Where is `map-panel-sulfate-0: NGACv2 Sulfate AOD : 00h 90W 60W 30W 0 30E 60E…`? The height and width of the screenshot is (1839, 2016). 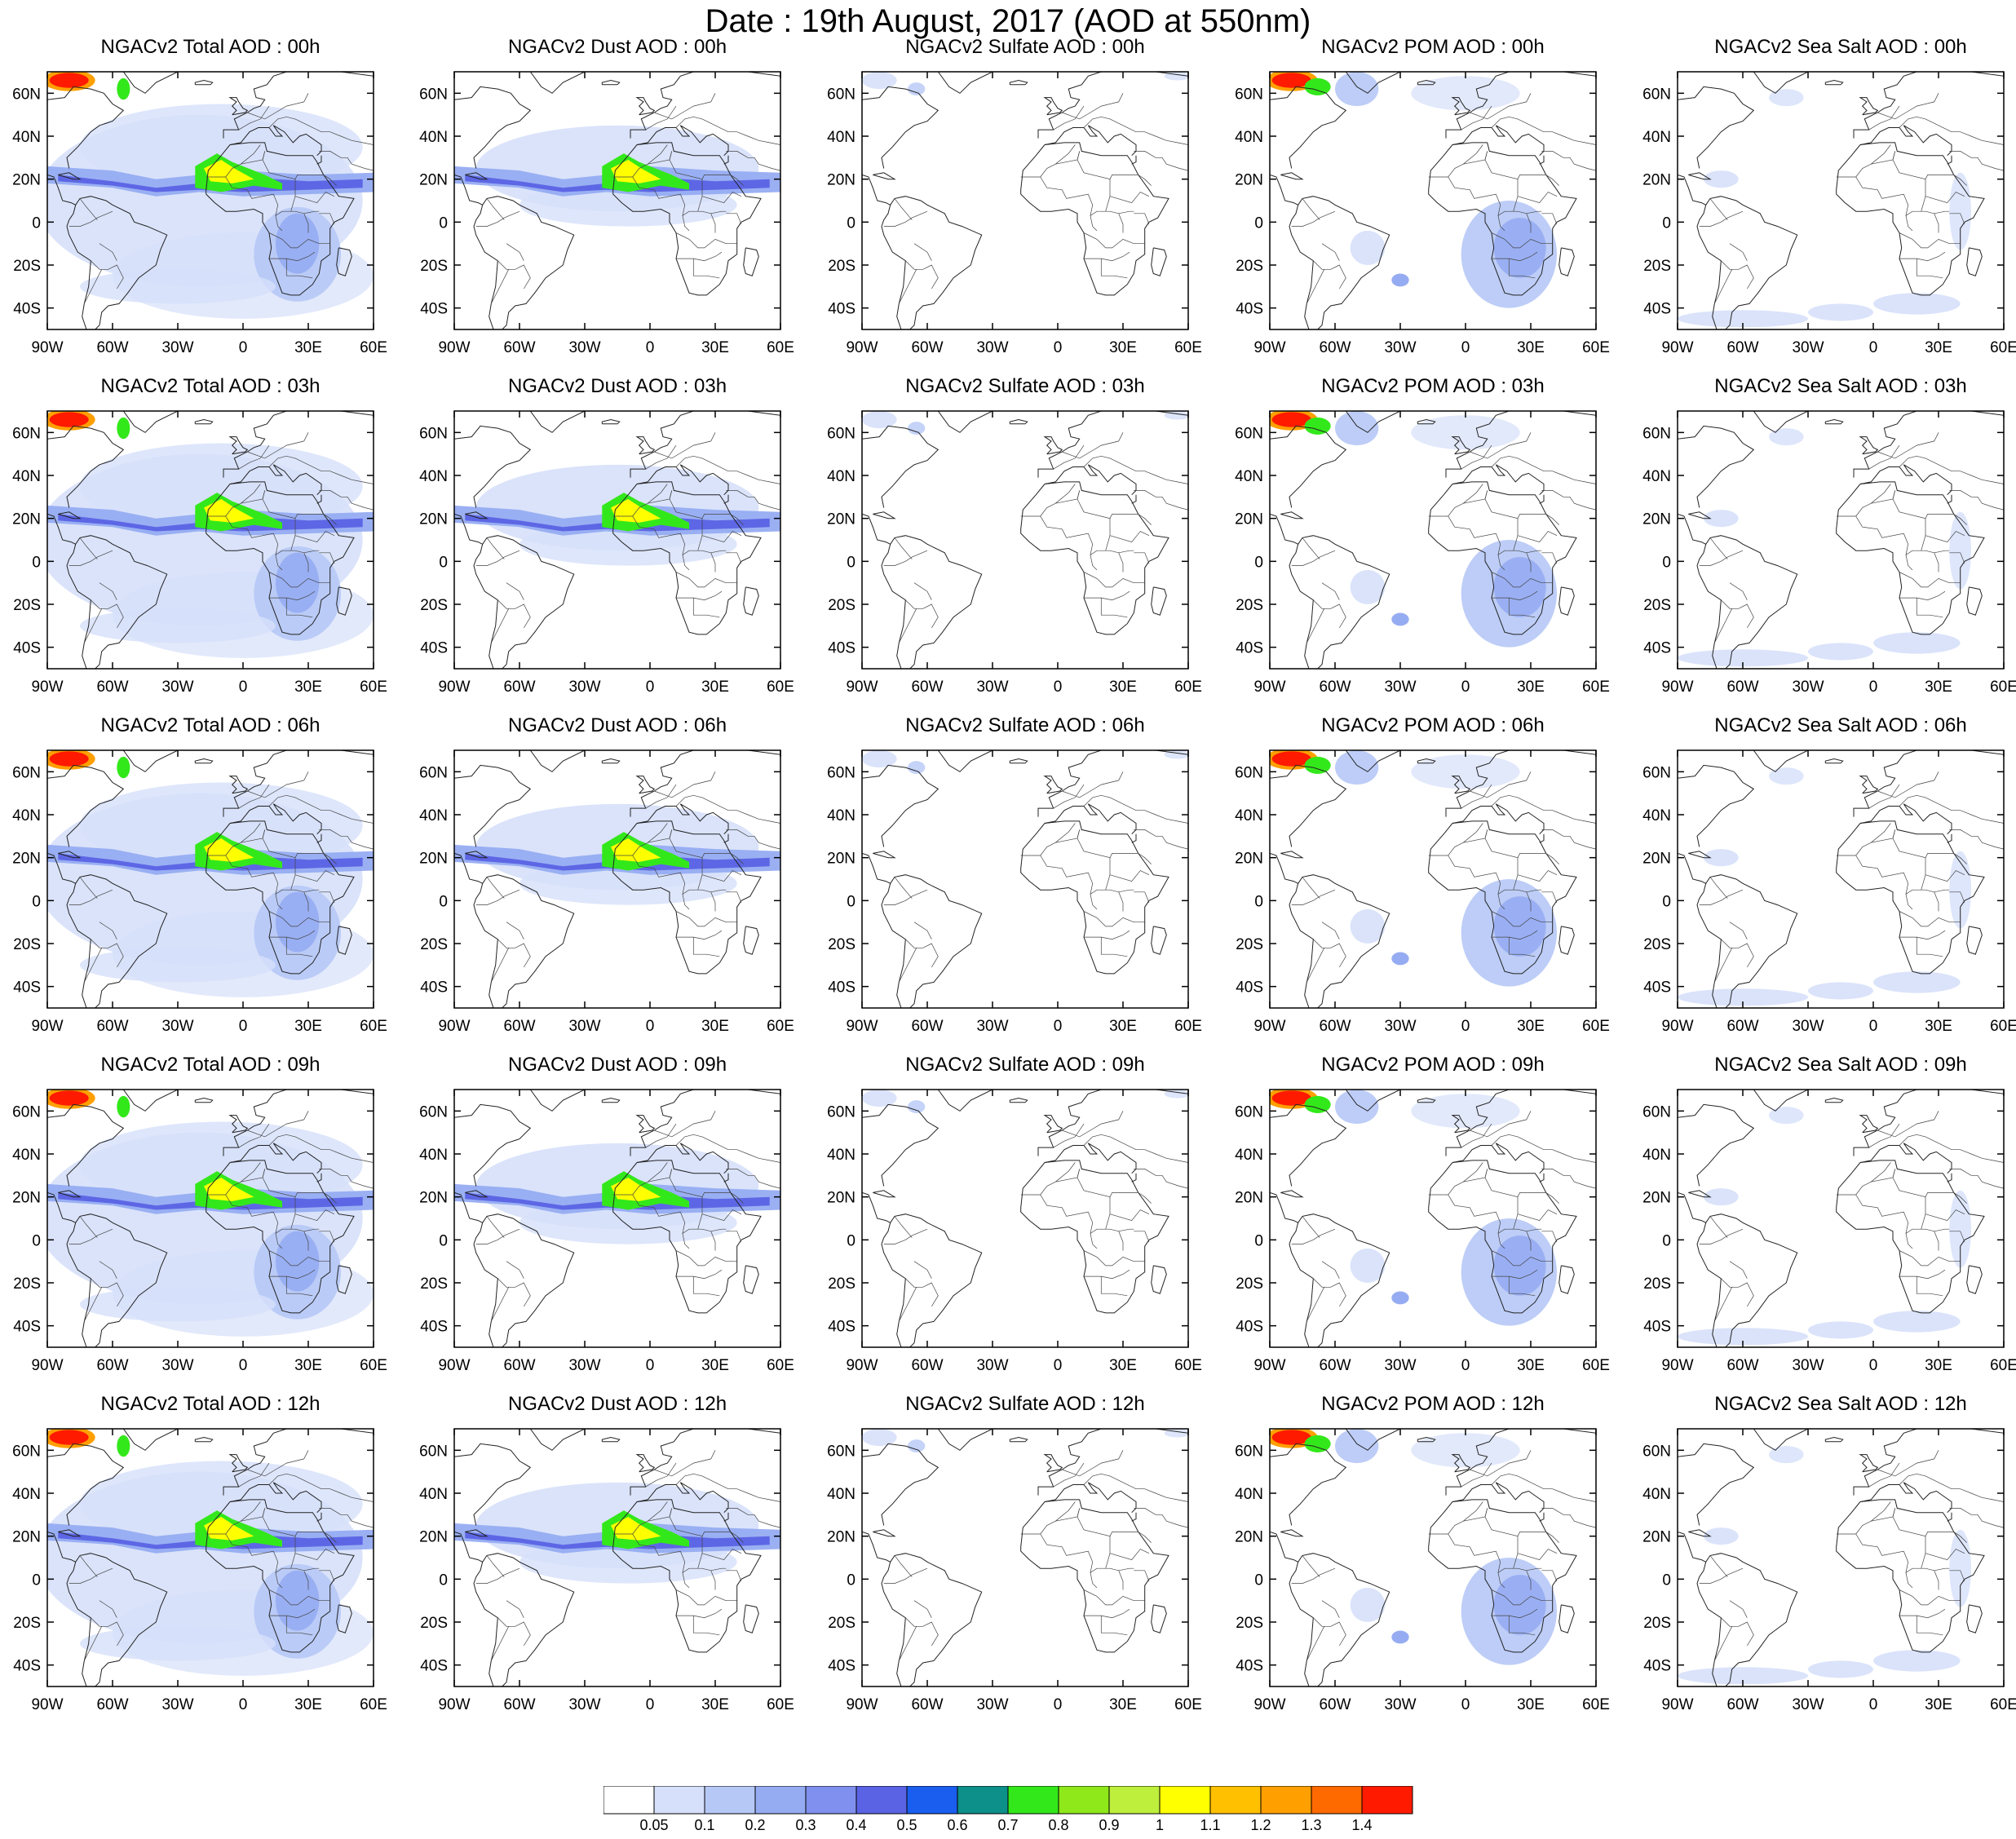 map-panel-sulfate-0: NGACv2 Sulfate AOD : 00h 90W 60W 30W 0 30E 60E… is located at coordinates (1014, 199).